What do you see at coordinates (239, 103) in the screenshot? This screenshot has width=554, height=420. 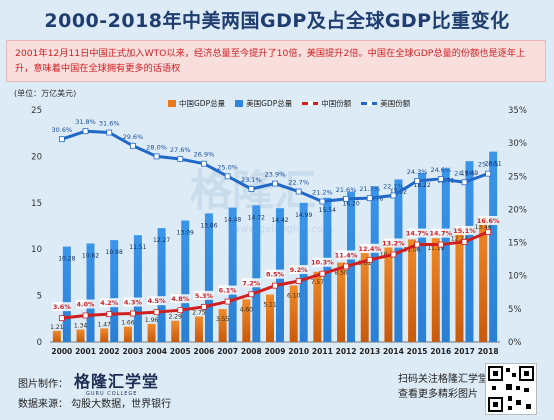 I see `legend-swatch-us-gdp` at bounding box center [239, 103].